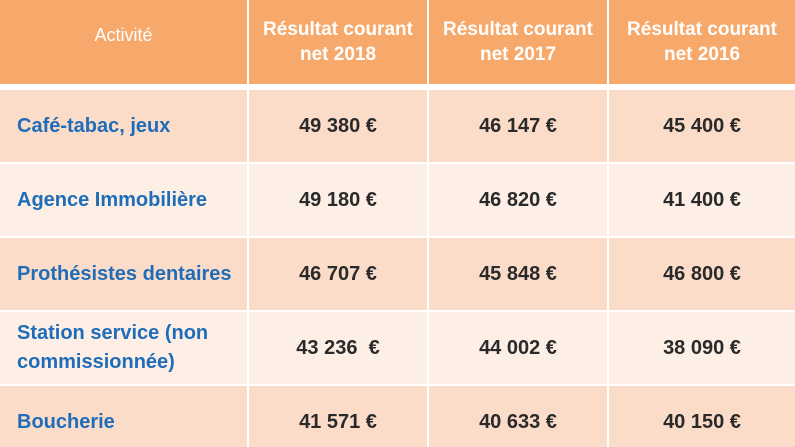 The image size is (795, 447). I want to click on header-activity: Activité, so click(124, 42).